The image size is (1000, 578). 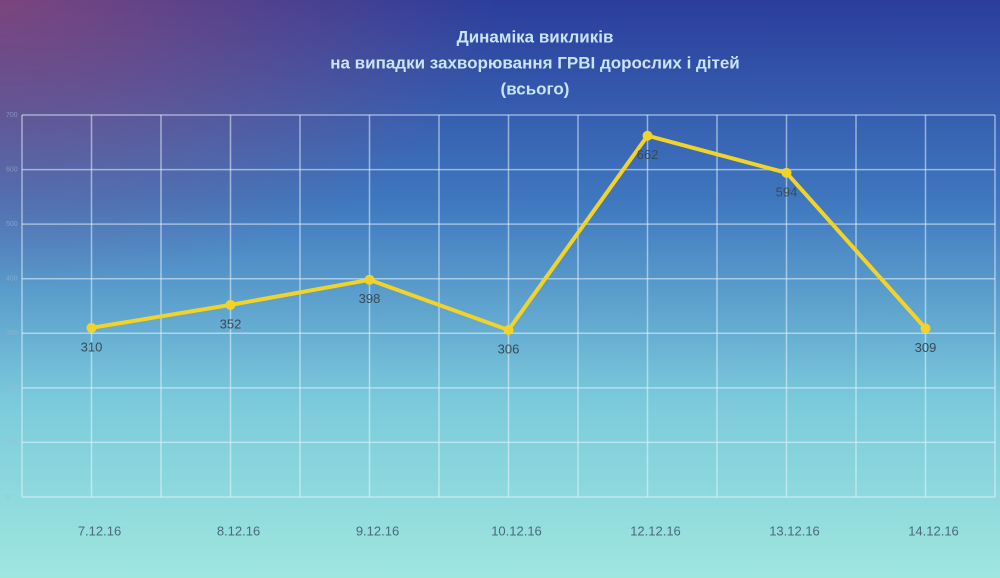 I want to click on data-label: 398, so click(x=370, y=298).